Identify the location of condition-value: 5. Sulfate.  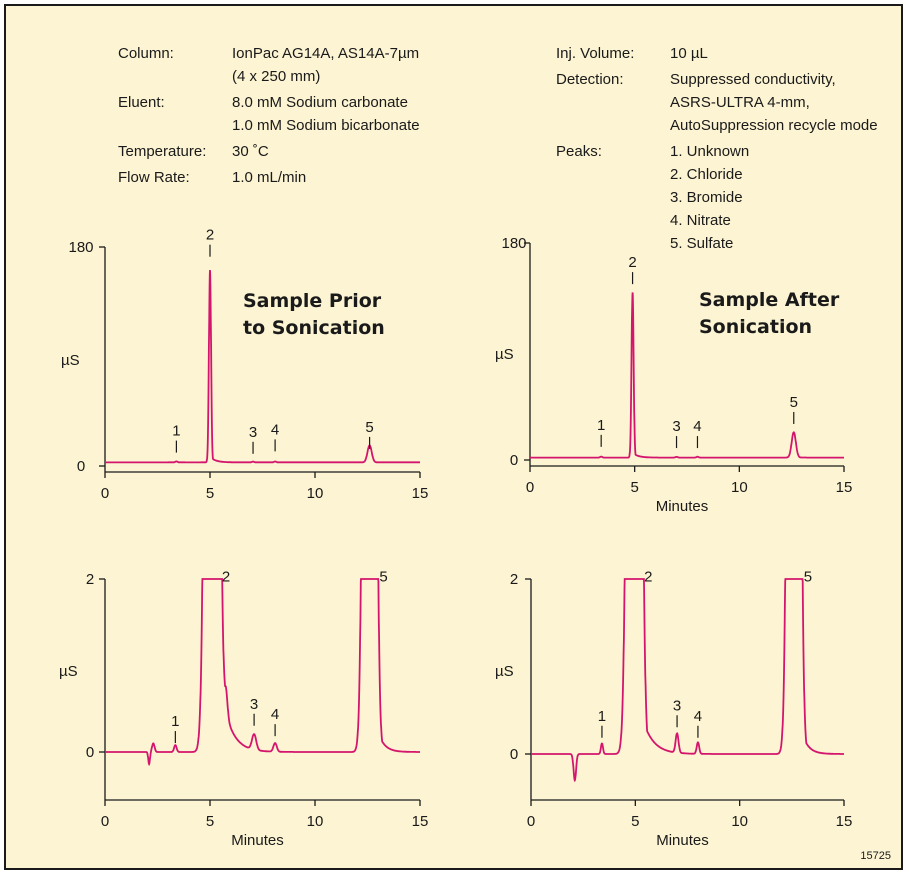
(702, 243).